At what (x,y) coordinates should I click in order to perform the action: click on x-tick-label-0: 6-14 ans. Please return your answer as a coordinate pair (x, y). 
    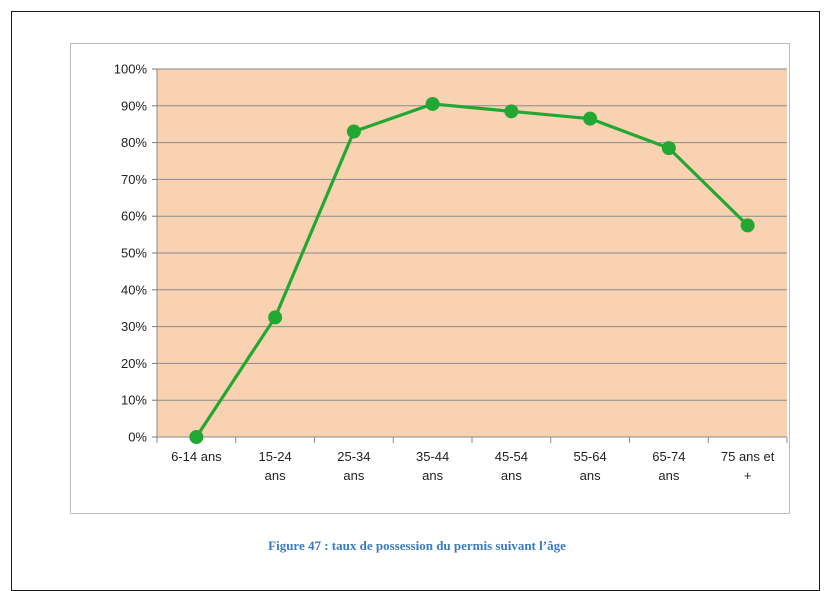
    Looking at the image, I should click on (196, 456).